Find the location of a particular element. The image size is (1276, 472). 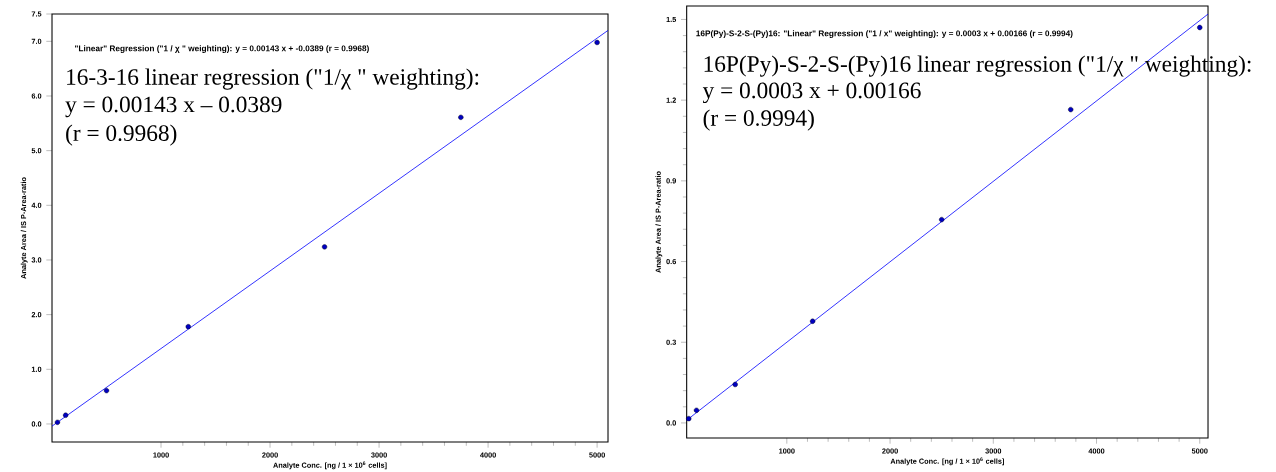

annotation: y = 0.00143 x – 0.0389 is located at coordinates (173, 107).